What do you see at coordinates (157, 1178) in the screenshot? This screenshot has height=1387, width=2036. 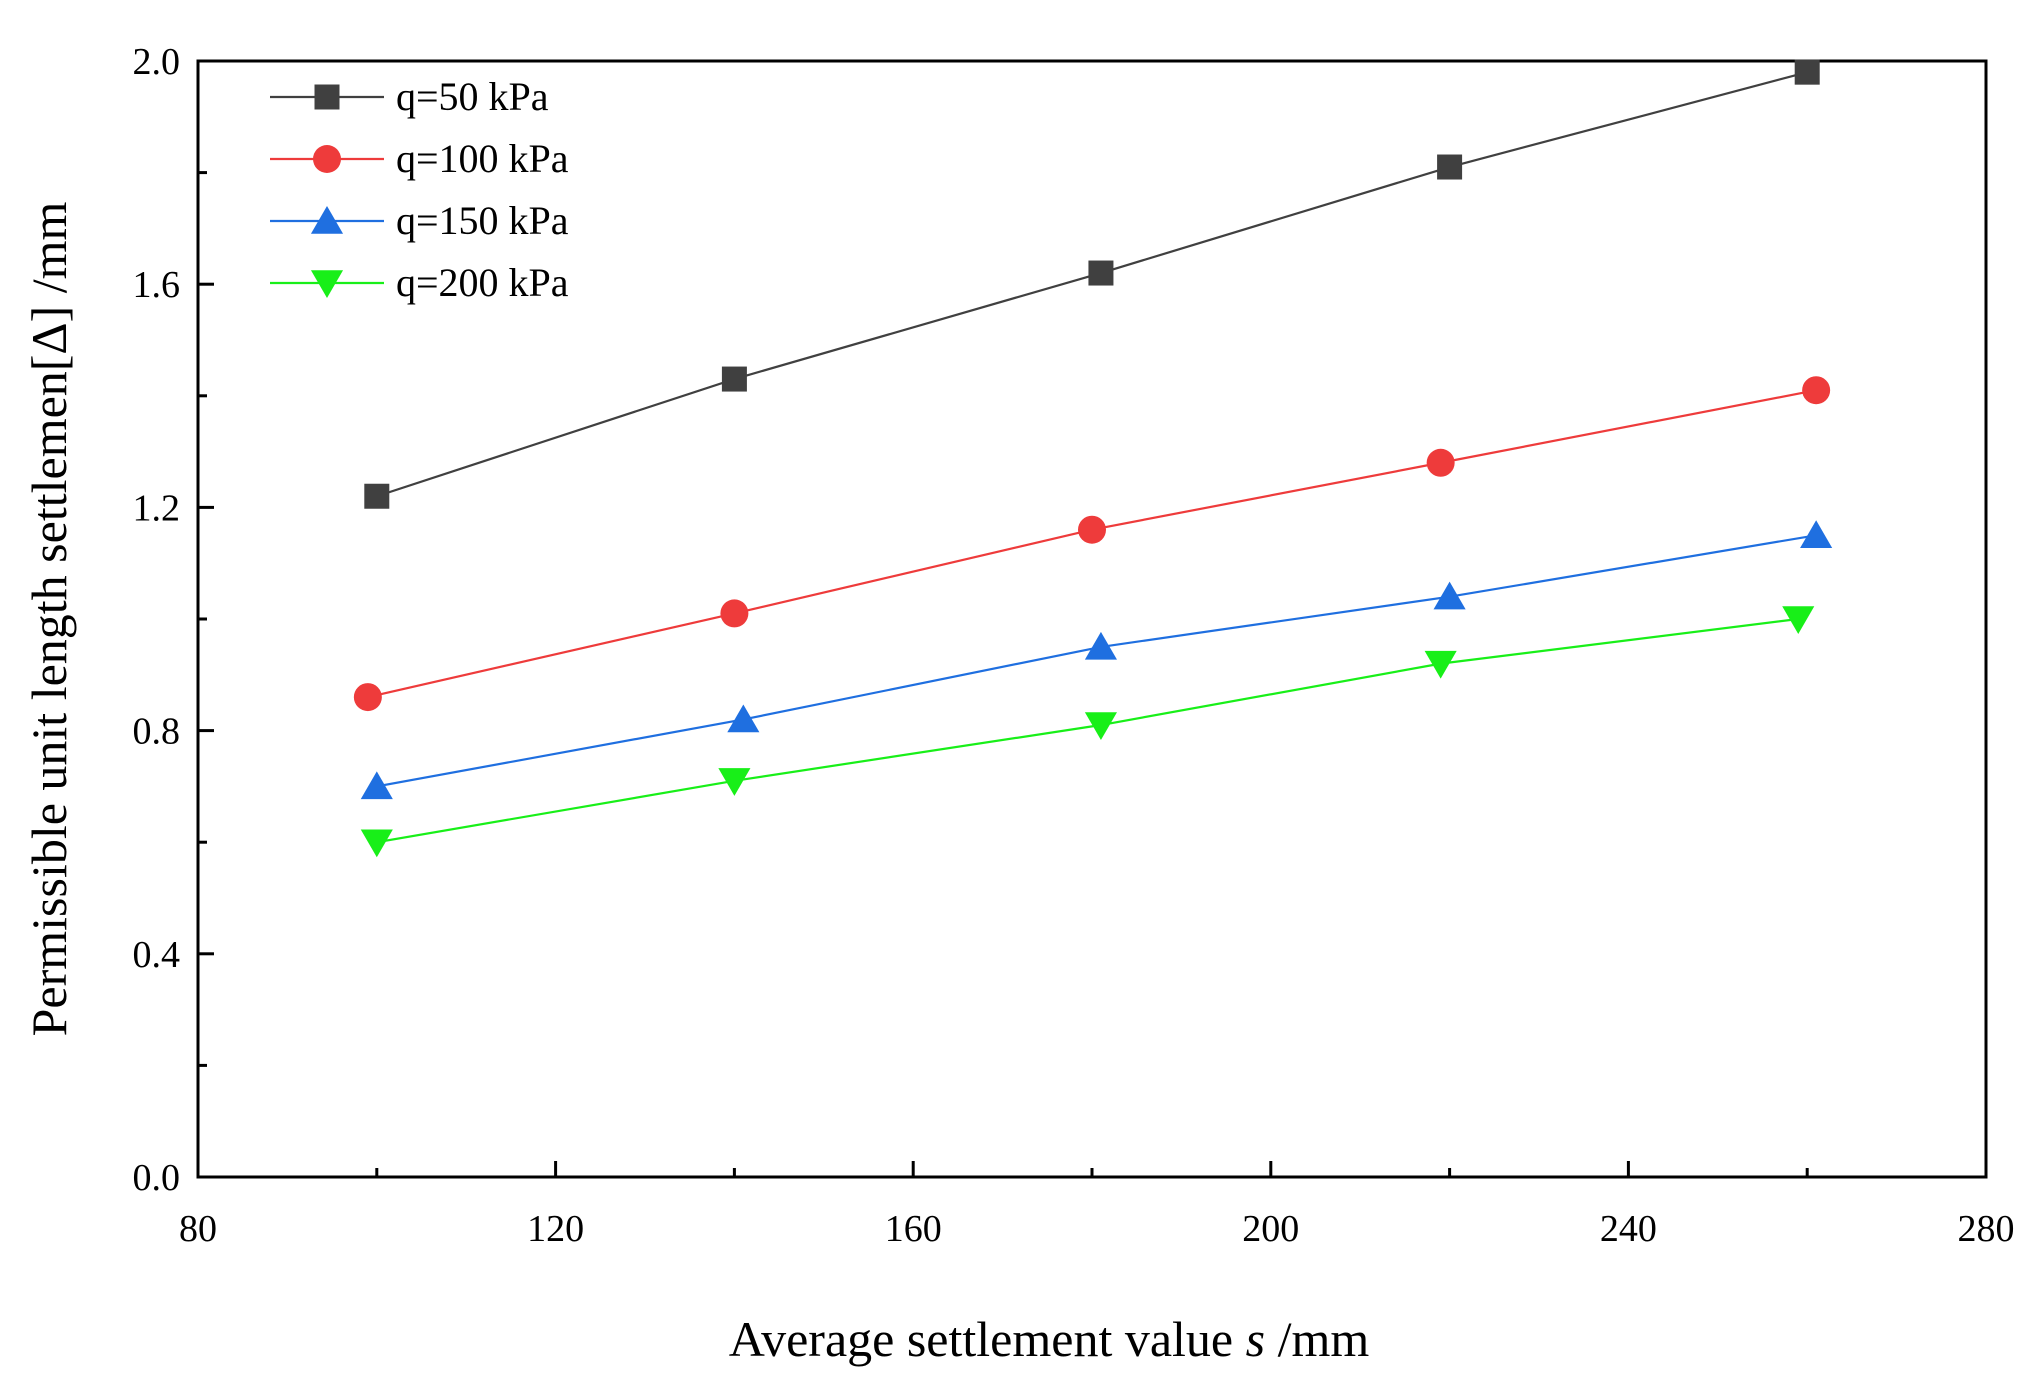 I see `y-tick-label: 0.0` at bounding box center [157, 1178].